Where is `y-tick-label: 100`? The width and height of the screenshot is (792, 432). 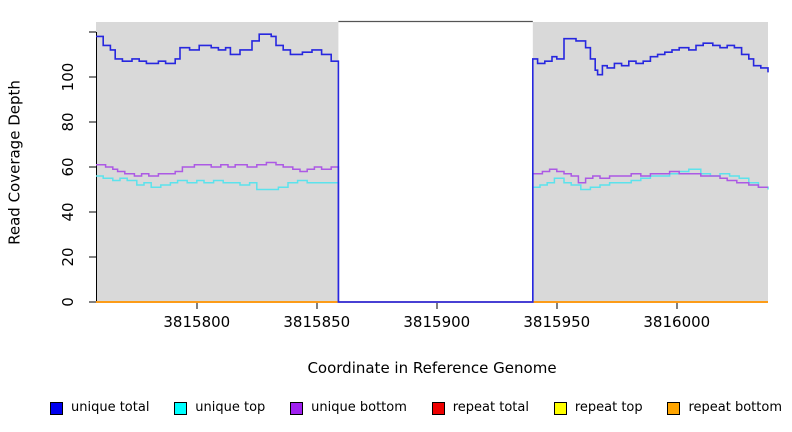 y-tick-label: 100 is located at coordinates (68, 77).